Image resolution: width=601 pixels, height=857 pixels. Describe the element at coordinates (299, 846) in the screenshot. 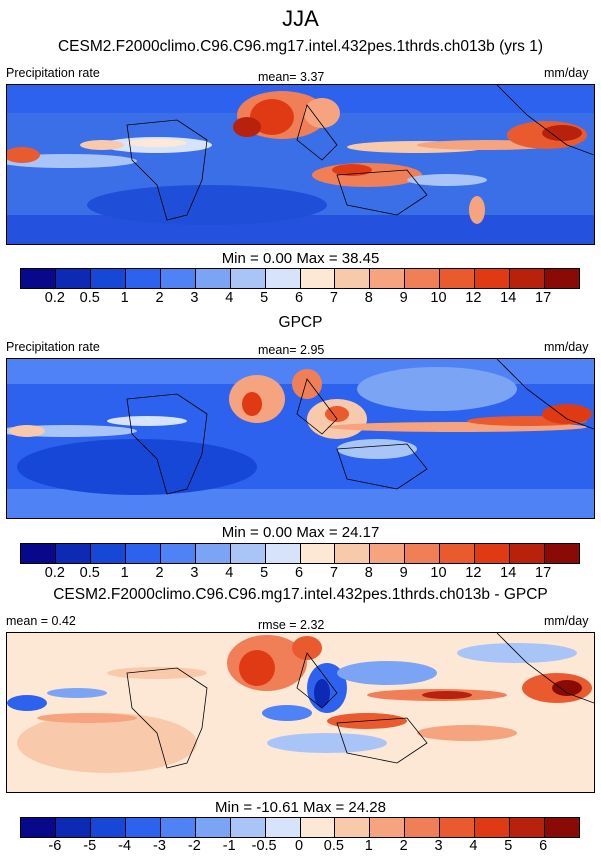

I see `colorbar-tick-label: 0` at that location.